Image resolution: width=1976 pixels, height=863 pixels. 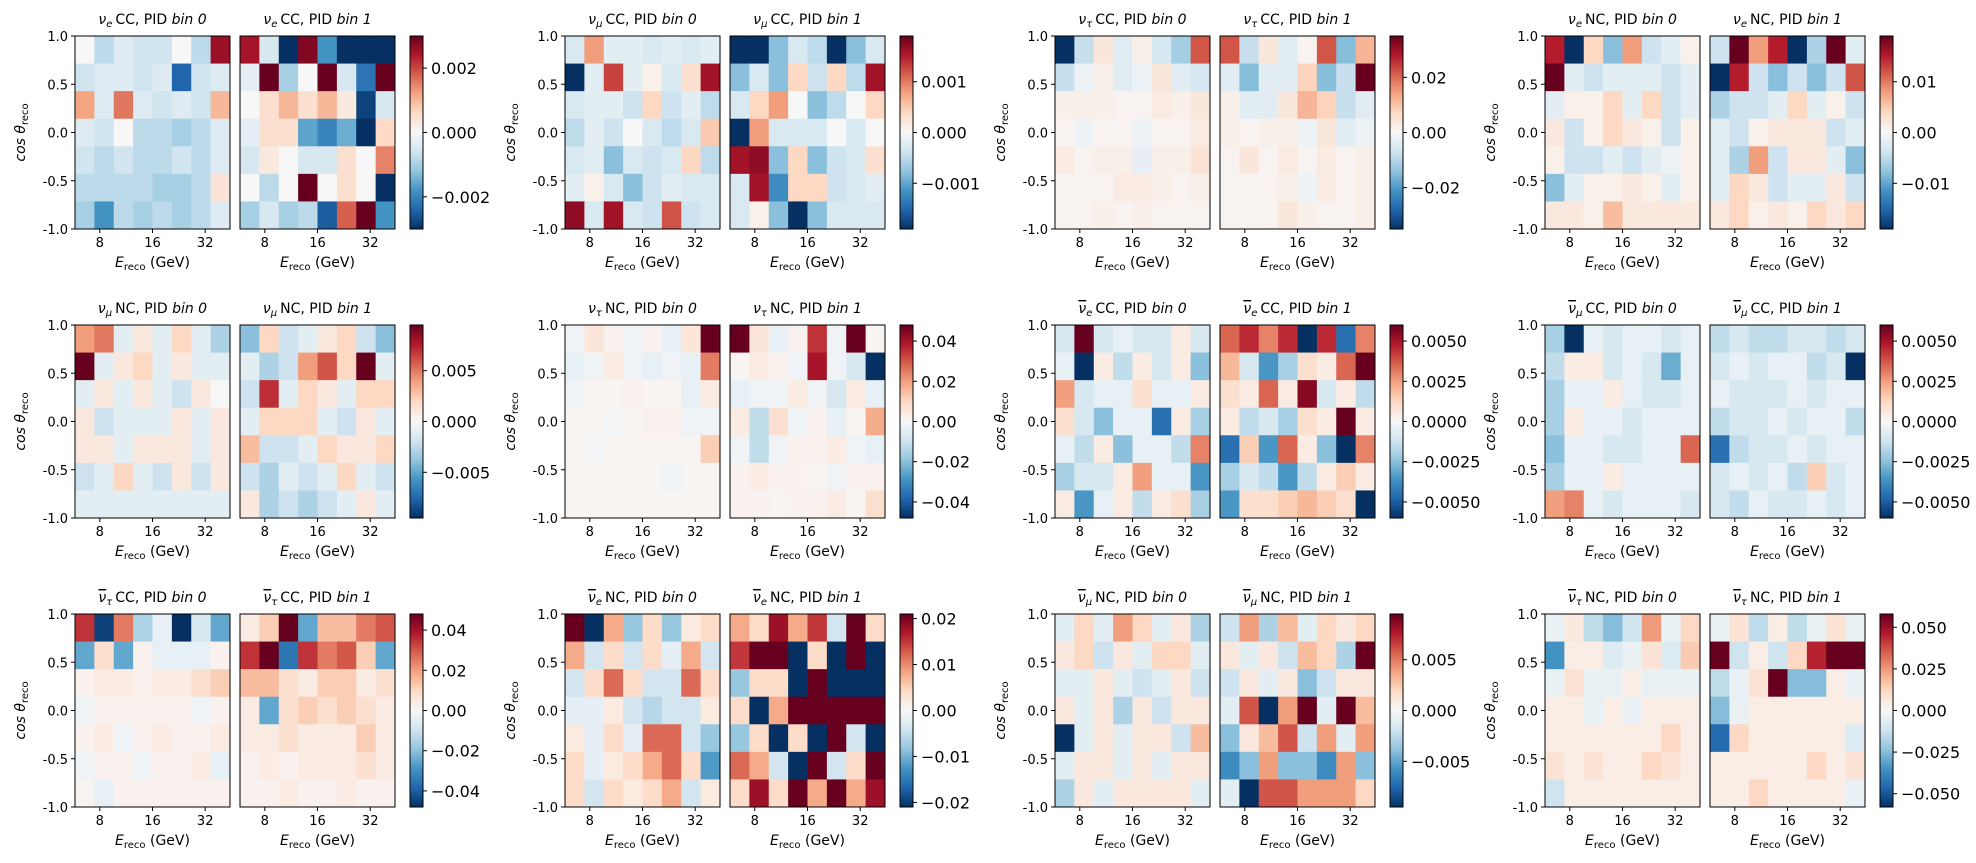 What do you see at coordinates (1396, 132) in the screenshot?
I see `colorbar-gradient` at bounding box center [1396, 132].